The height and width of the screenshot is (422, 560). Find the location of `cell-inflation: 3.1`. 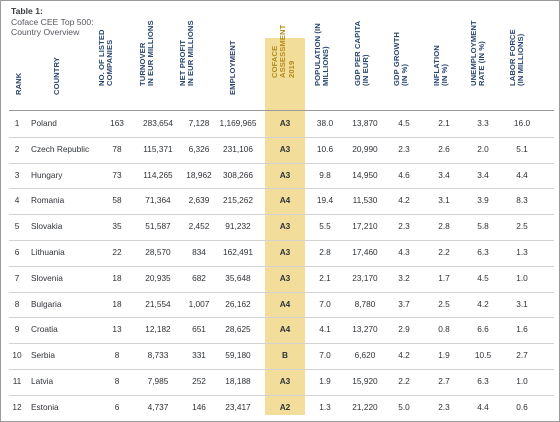

cell-inflation: 3.1 is located at coordinates (444, 200).